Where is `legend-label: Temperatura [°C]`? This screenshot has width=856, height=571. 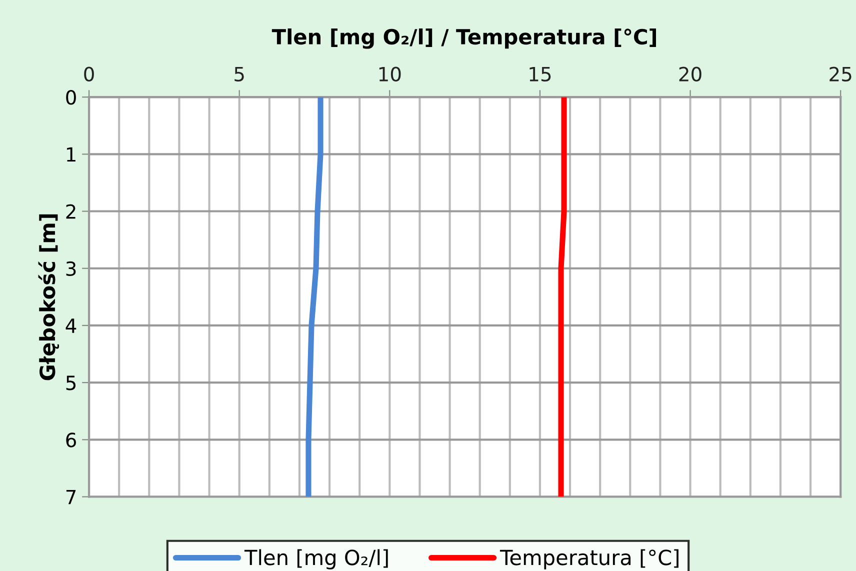
legend-label: Temperatura [°C] is located at coordinates (589, 559).